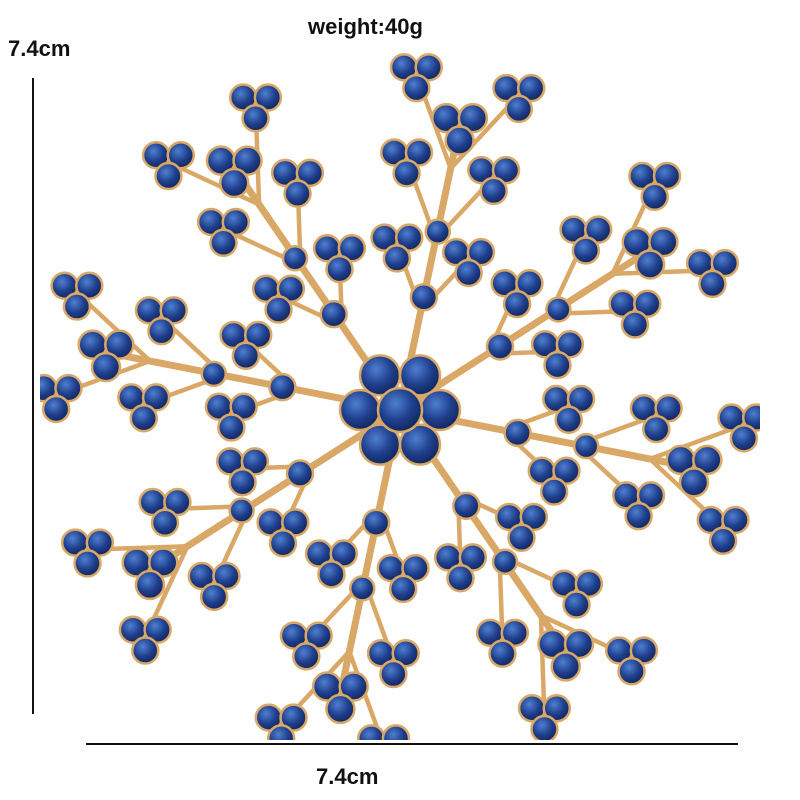 The height and width of the screenshot is (800, 800). Describe the element at coordinates (33, 396) in the screenshot. I see `height-dimension-line` at that location.